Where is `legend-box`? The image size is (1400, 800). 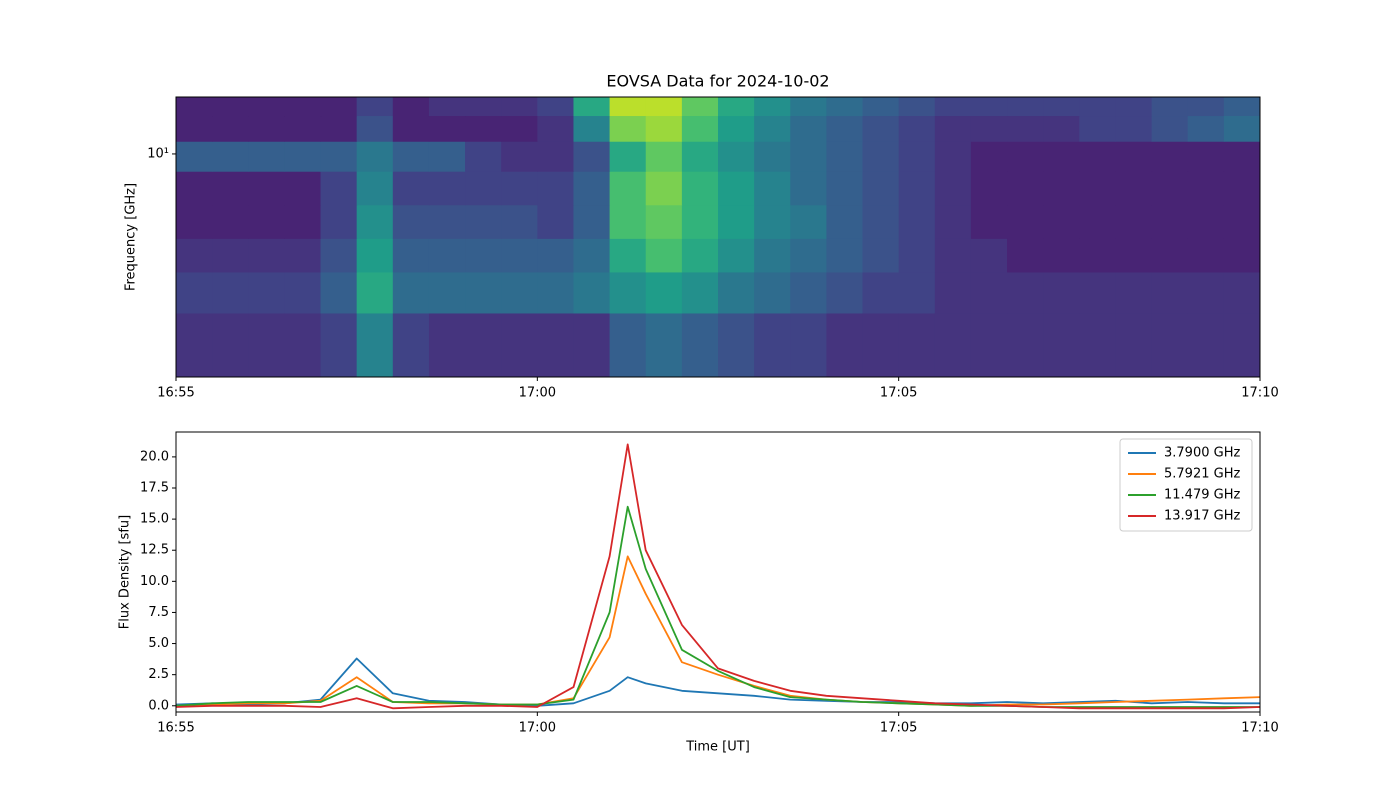
legend-box is located at coordinates (1186, 485).